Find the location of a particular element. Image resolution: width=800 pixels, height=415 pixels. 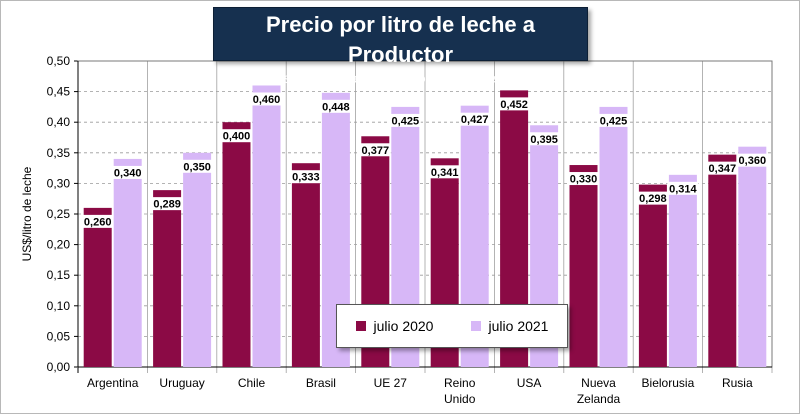

data-label: 0,330 is located at coordinates (584, 180).